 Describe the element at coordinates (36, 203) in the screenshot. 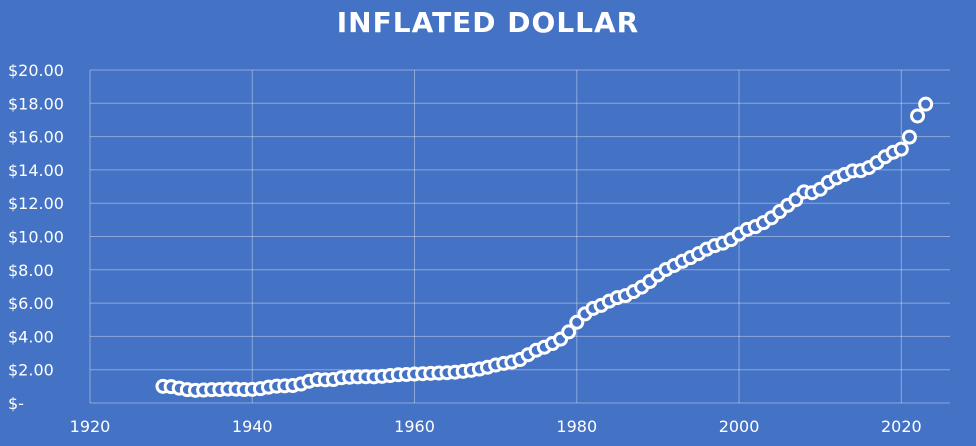

I see `y-tick-label: $12.00` at that location.